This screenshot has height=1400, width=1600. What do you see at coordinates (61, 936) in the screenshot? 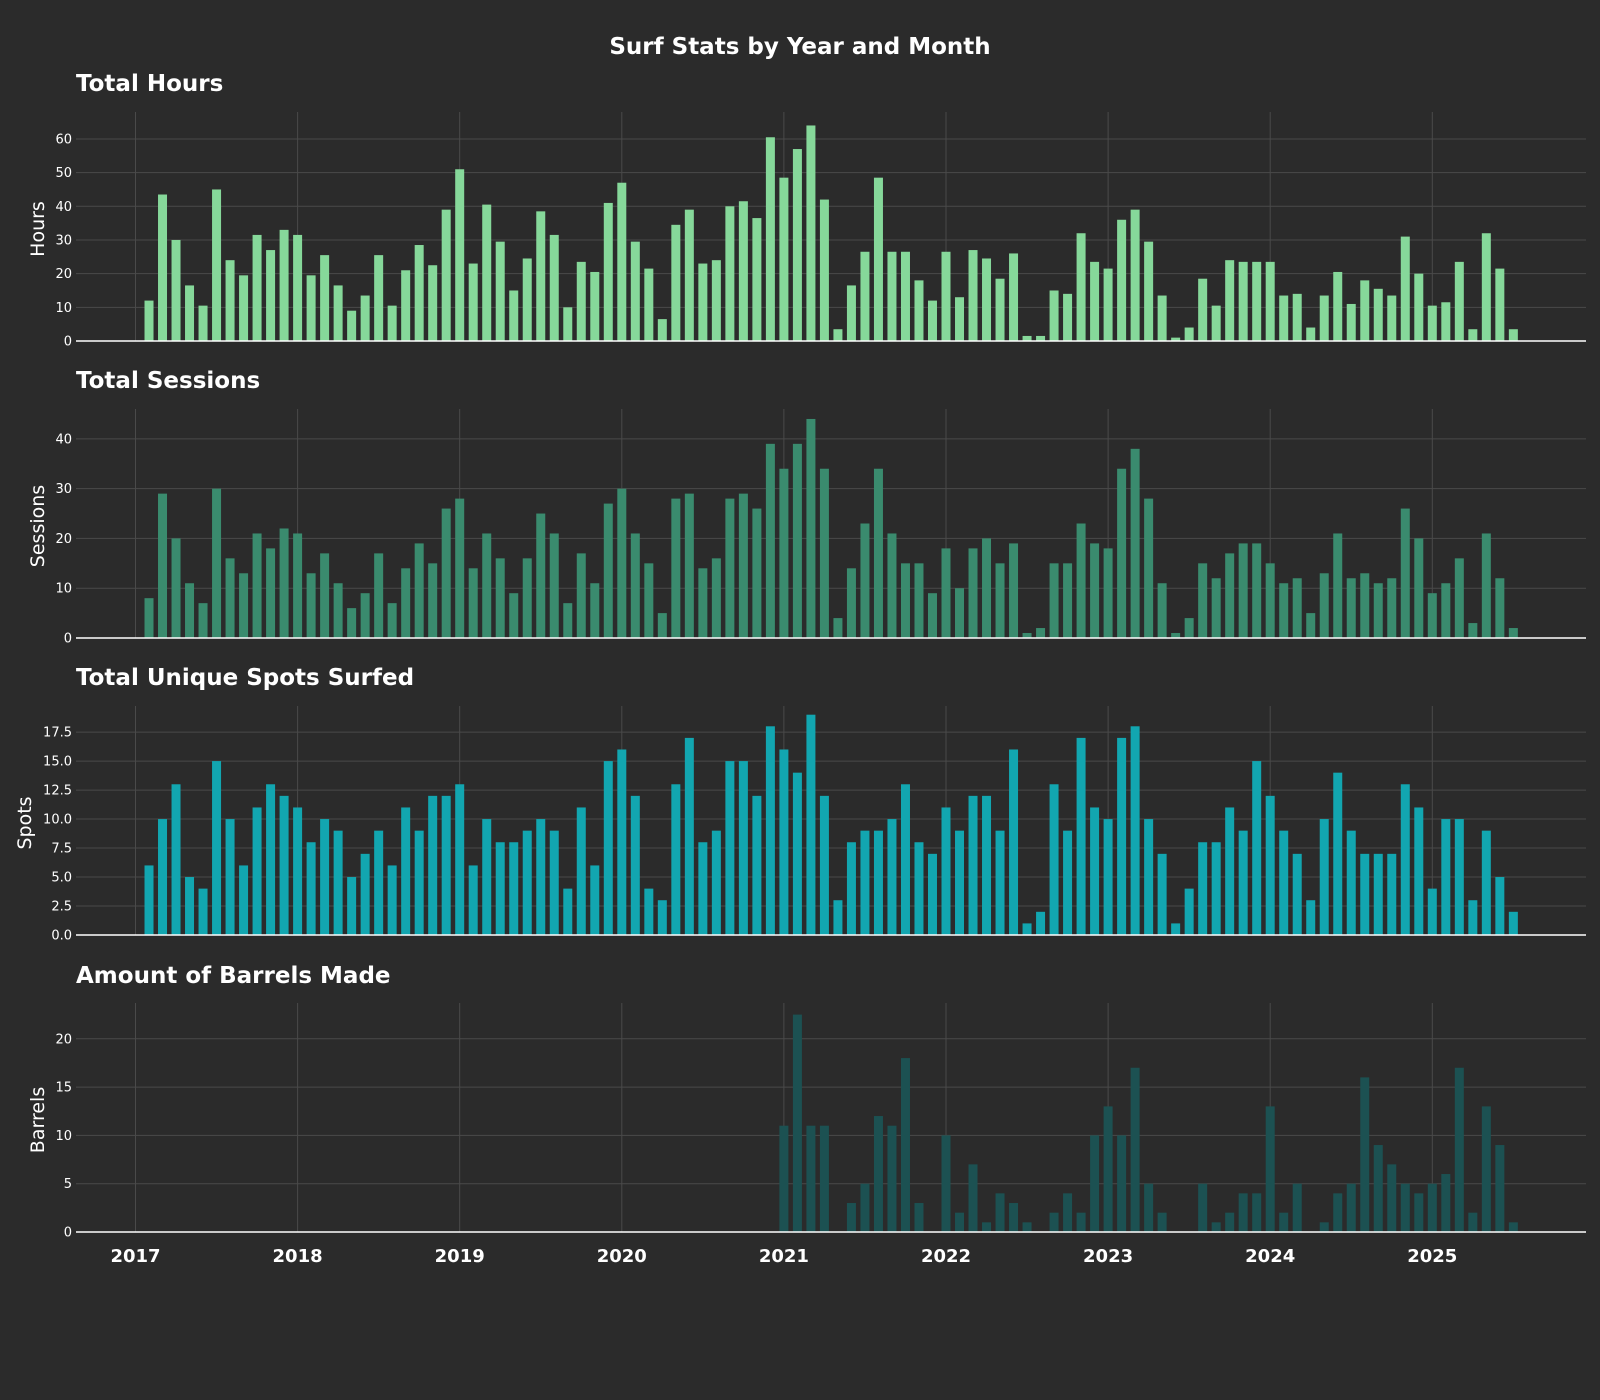
I see `ytick-label-spots: 0.0` at bounding box center [61, 936].